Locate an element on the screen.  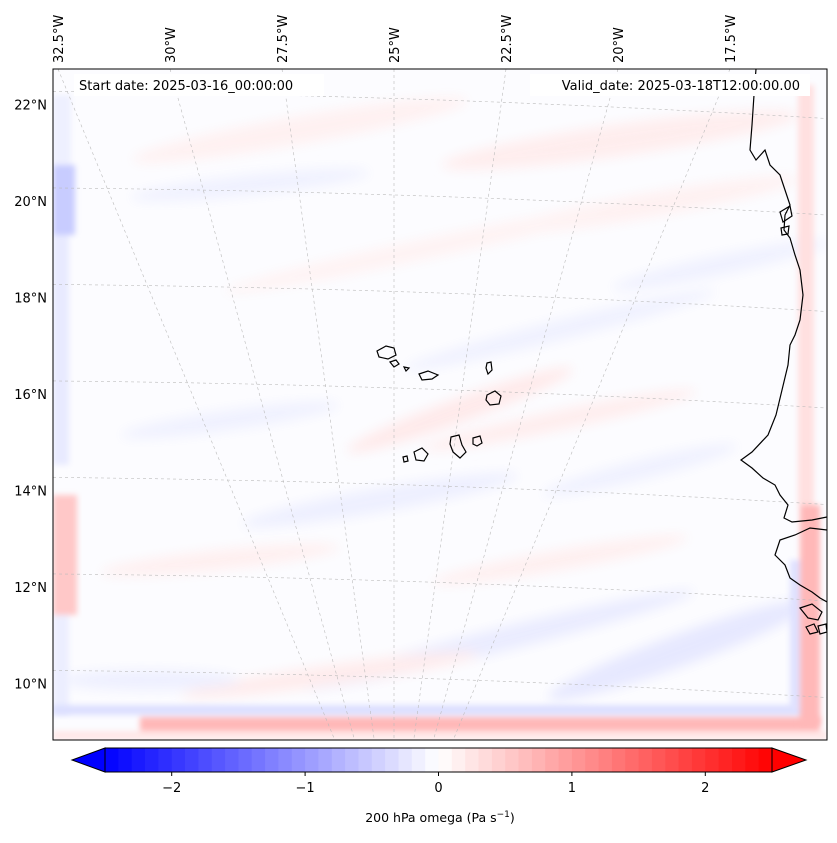
start-date-box is located at coordinates (199, 85).